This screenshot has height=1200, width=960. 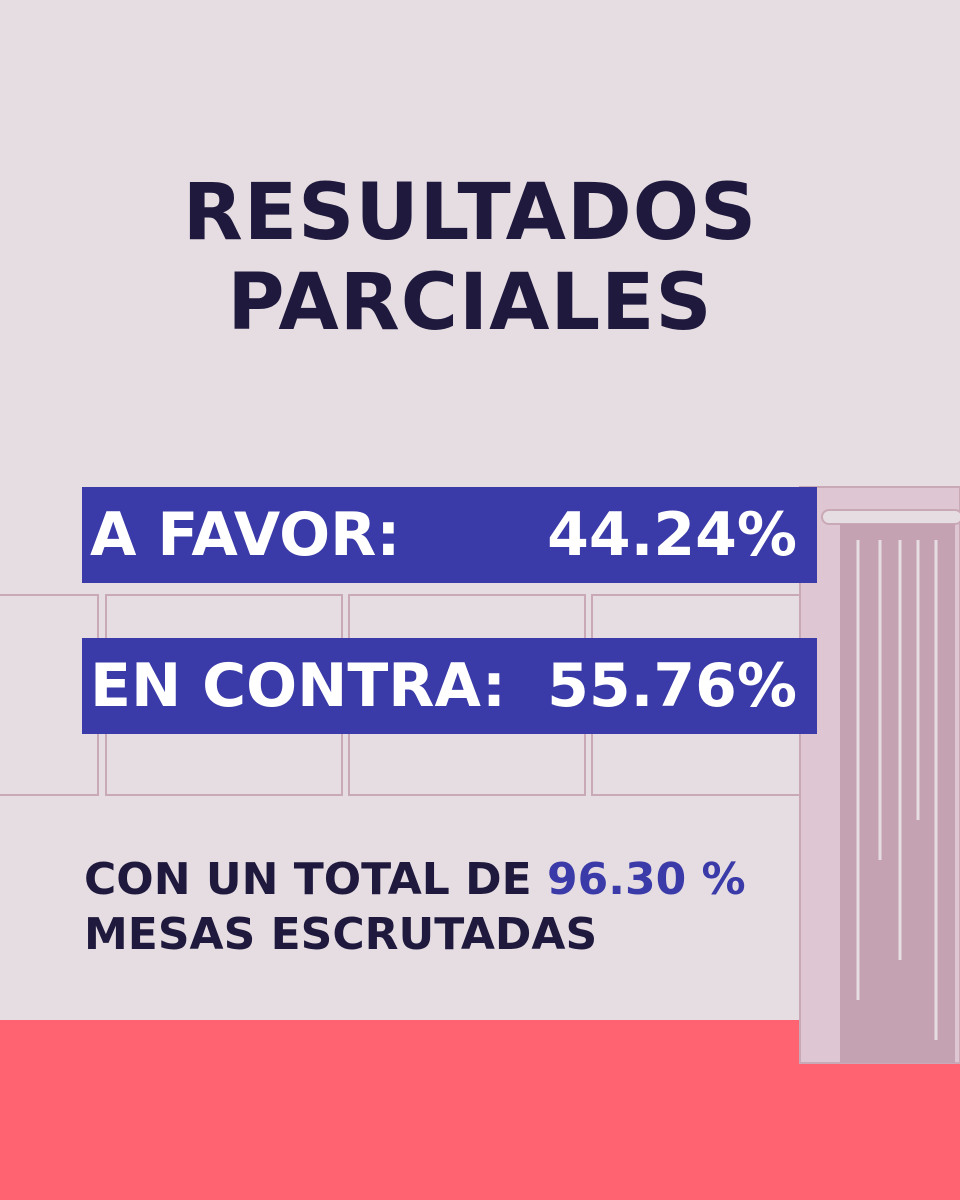 What do you see at coordinates (672, 686) in the screenshot?
I see `result-value: 55.76%` at bounding box center [672, 686].